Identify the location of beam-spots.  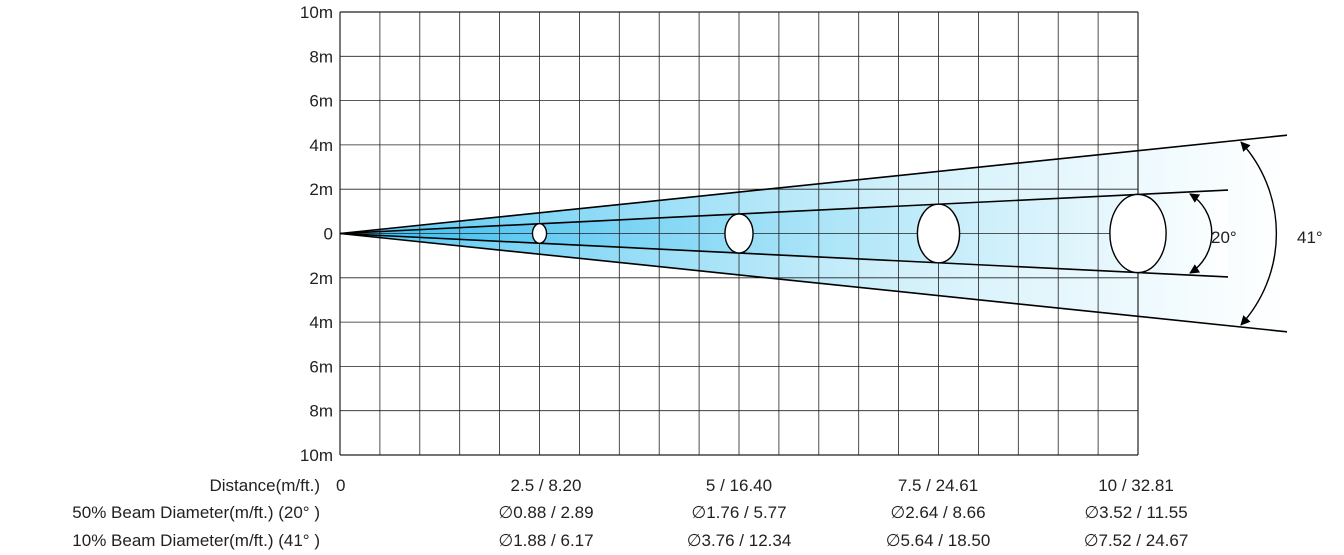
(849, 233).